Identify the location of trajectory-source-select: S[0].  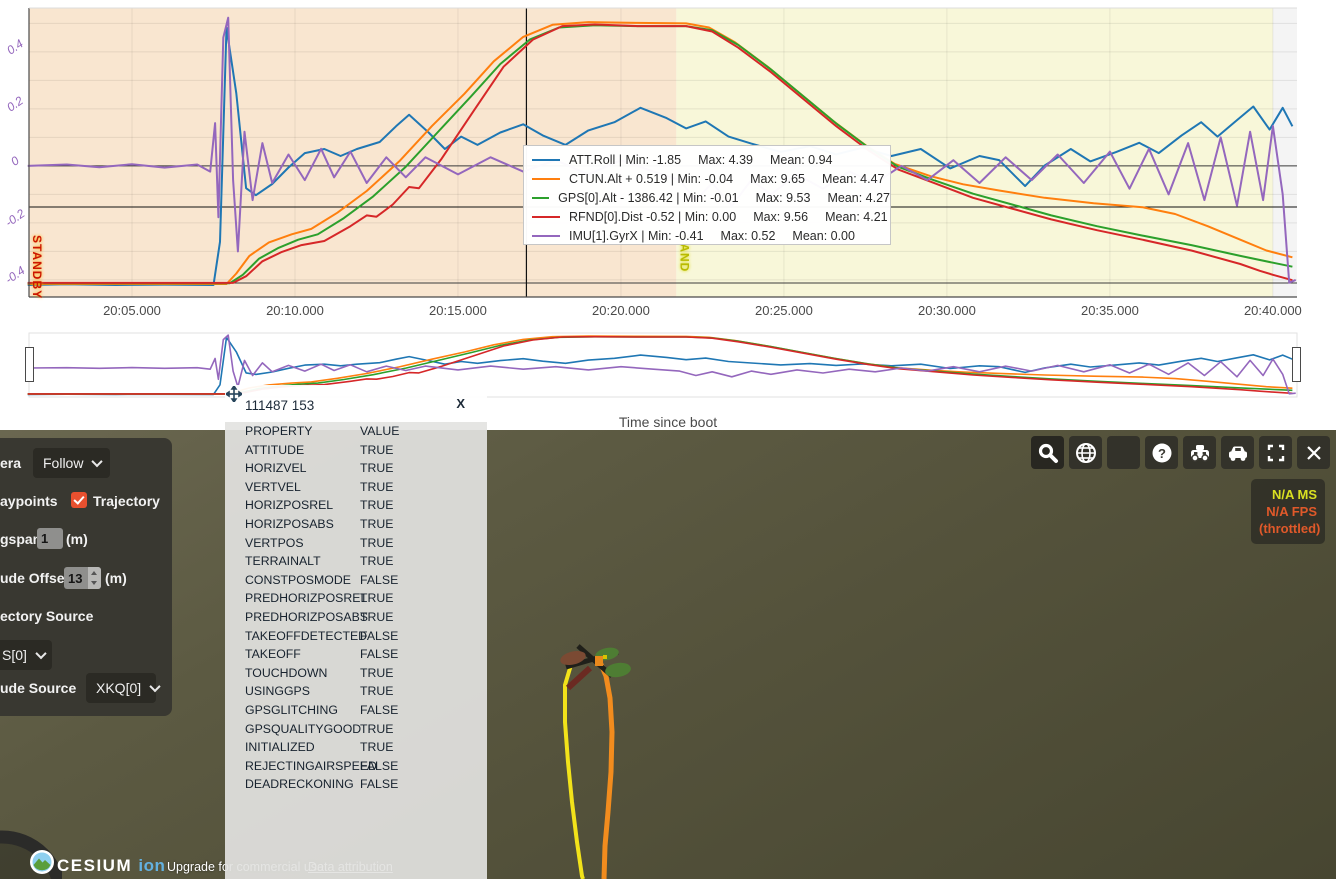
(26, 655).